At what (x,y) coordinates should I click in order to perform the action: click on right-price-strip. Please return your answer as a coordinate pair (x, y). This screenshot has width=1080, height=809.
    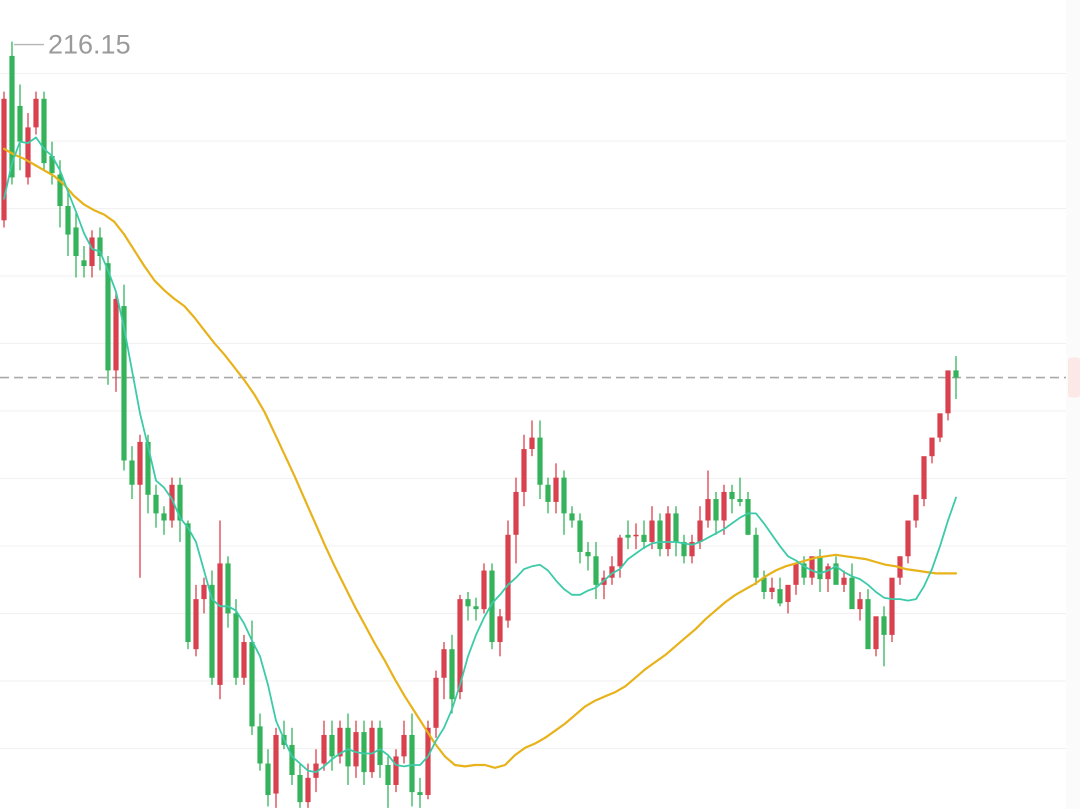
    Looking at the image, I should click on (1073, 404).